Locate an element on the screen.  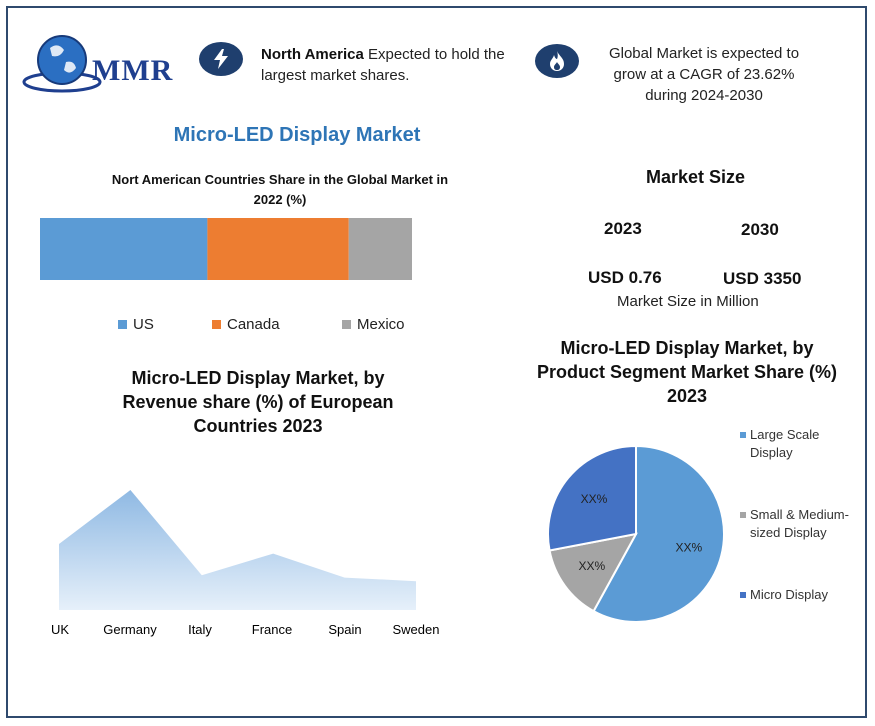
market-size-value-start: USD 0.76 is located at coordinates (625, 277).